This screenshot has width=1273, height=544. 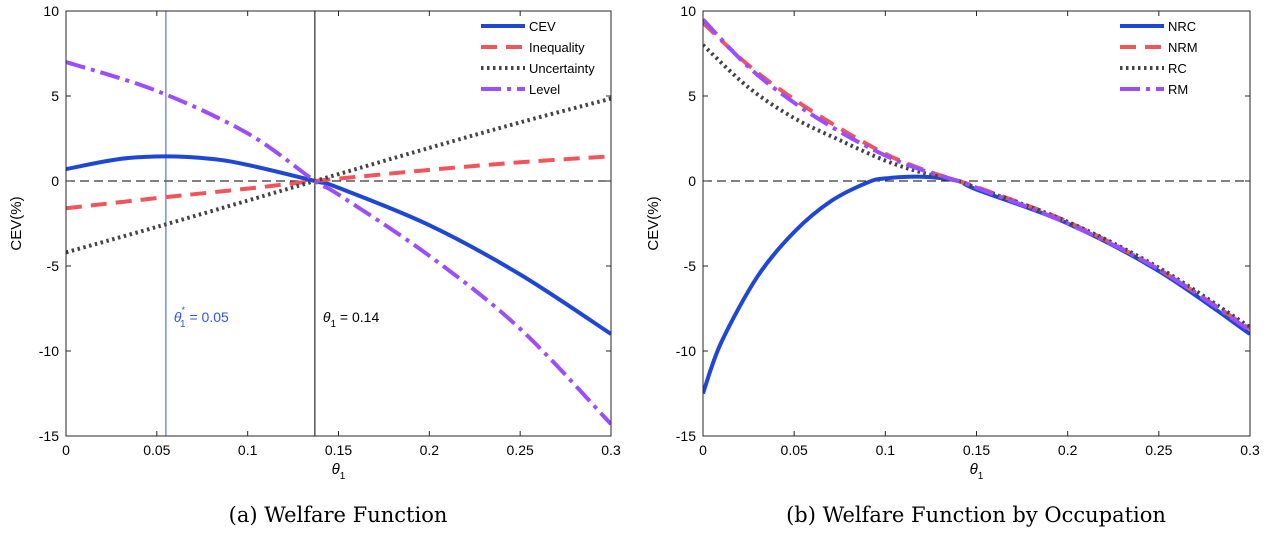 What do you see at coordinates (201, 317) in the screenshot?
I see `vertical-marker-label: θ* 1 = 0.05` at bounding box center [201, 317].